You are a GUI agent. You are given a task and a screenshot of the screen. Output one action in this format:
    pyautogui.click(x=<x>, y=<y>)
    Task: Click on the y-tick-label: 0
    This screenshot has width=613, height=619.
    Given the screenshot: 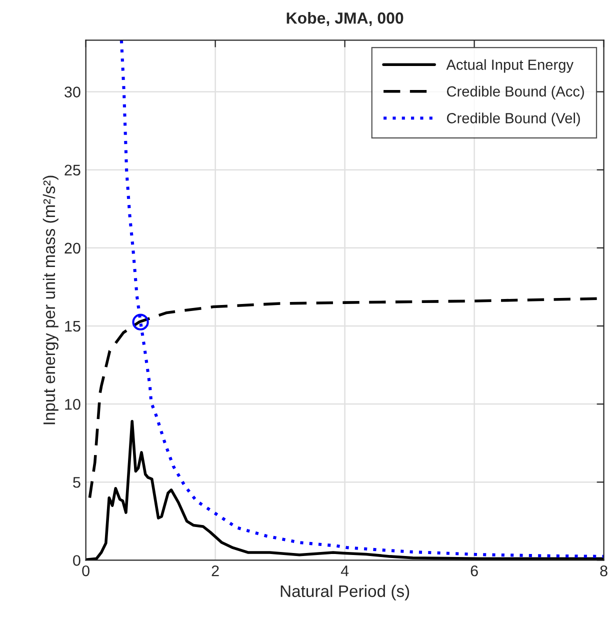 What is the action you would take?
    pyautogui.click(x=76, y=560)
    